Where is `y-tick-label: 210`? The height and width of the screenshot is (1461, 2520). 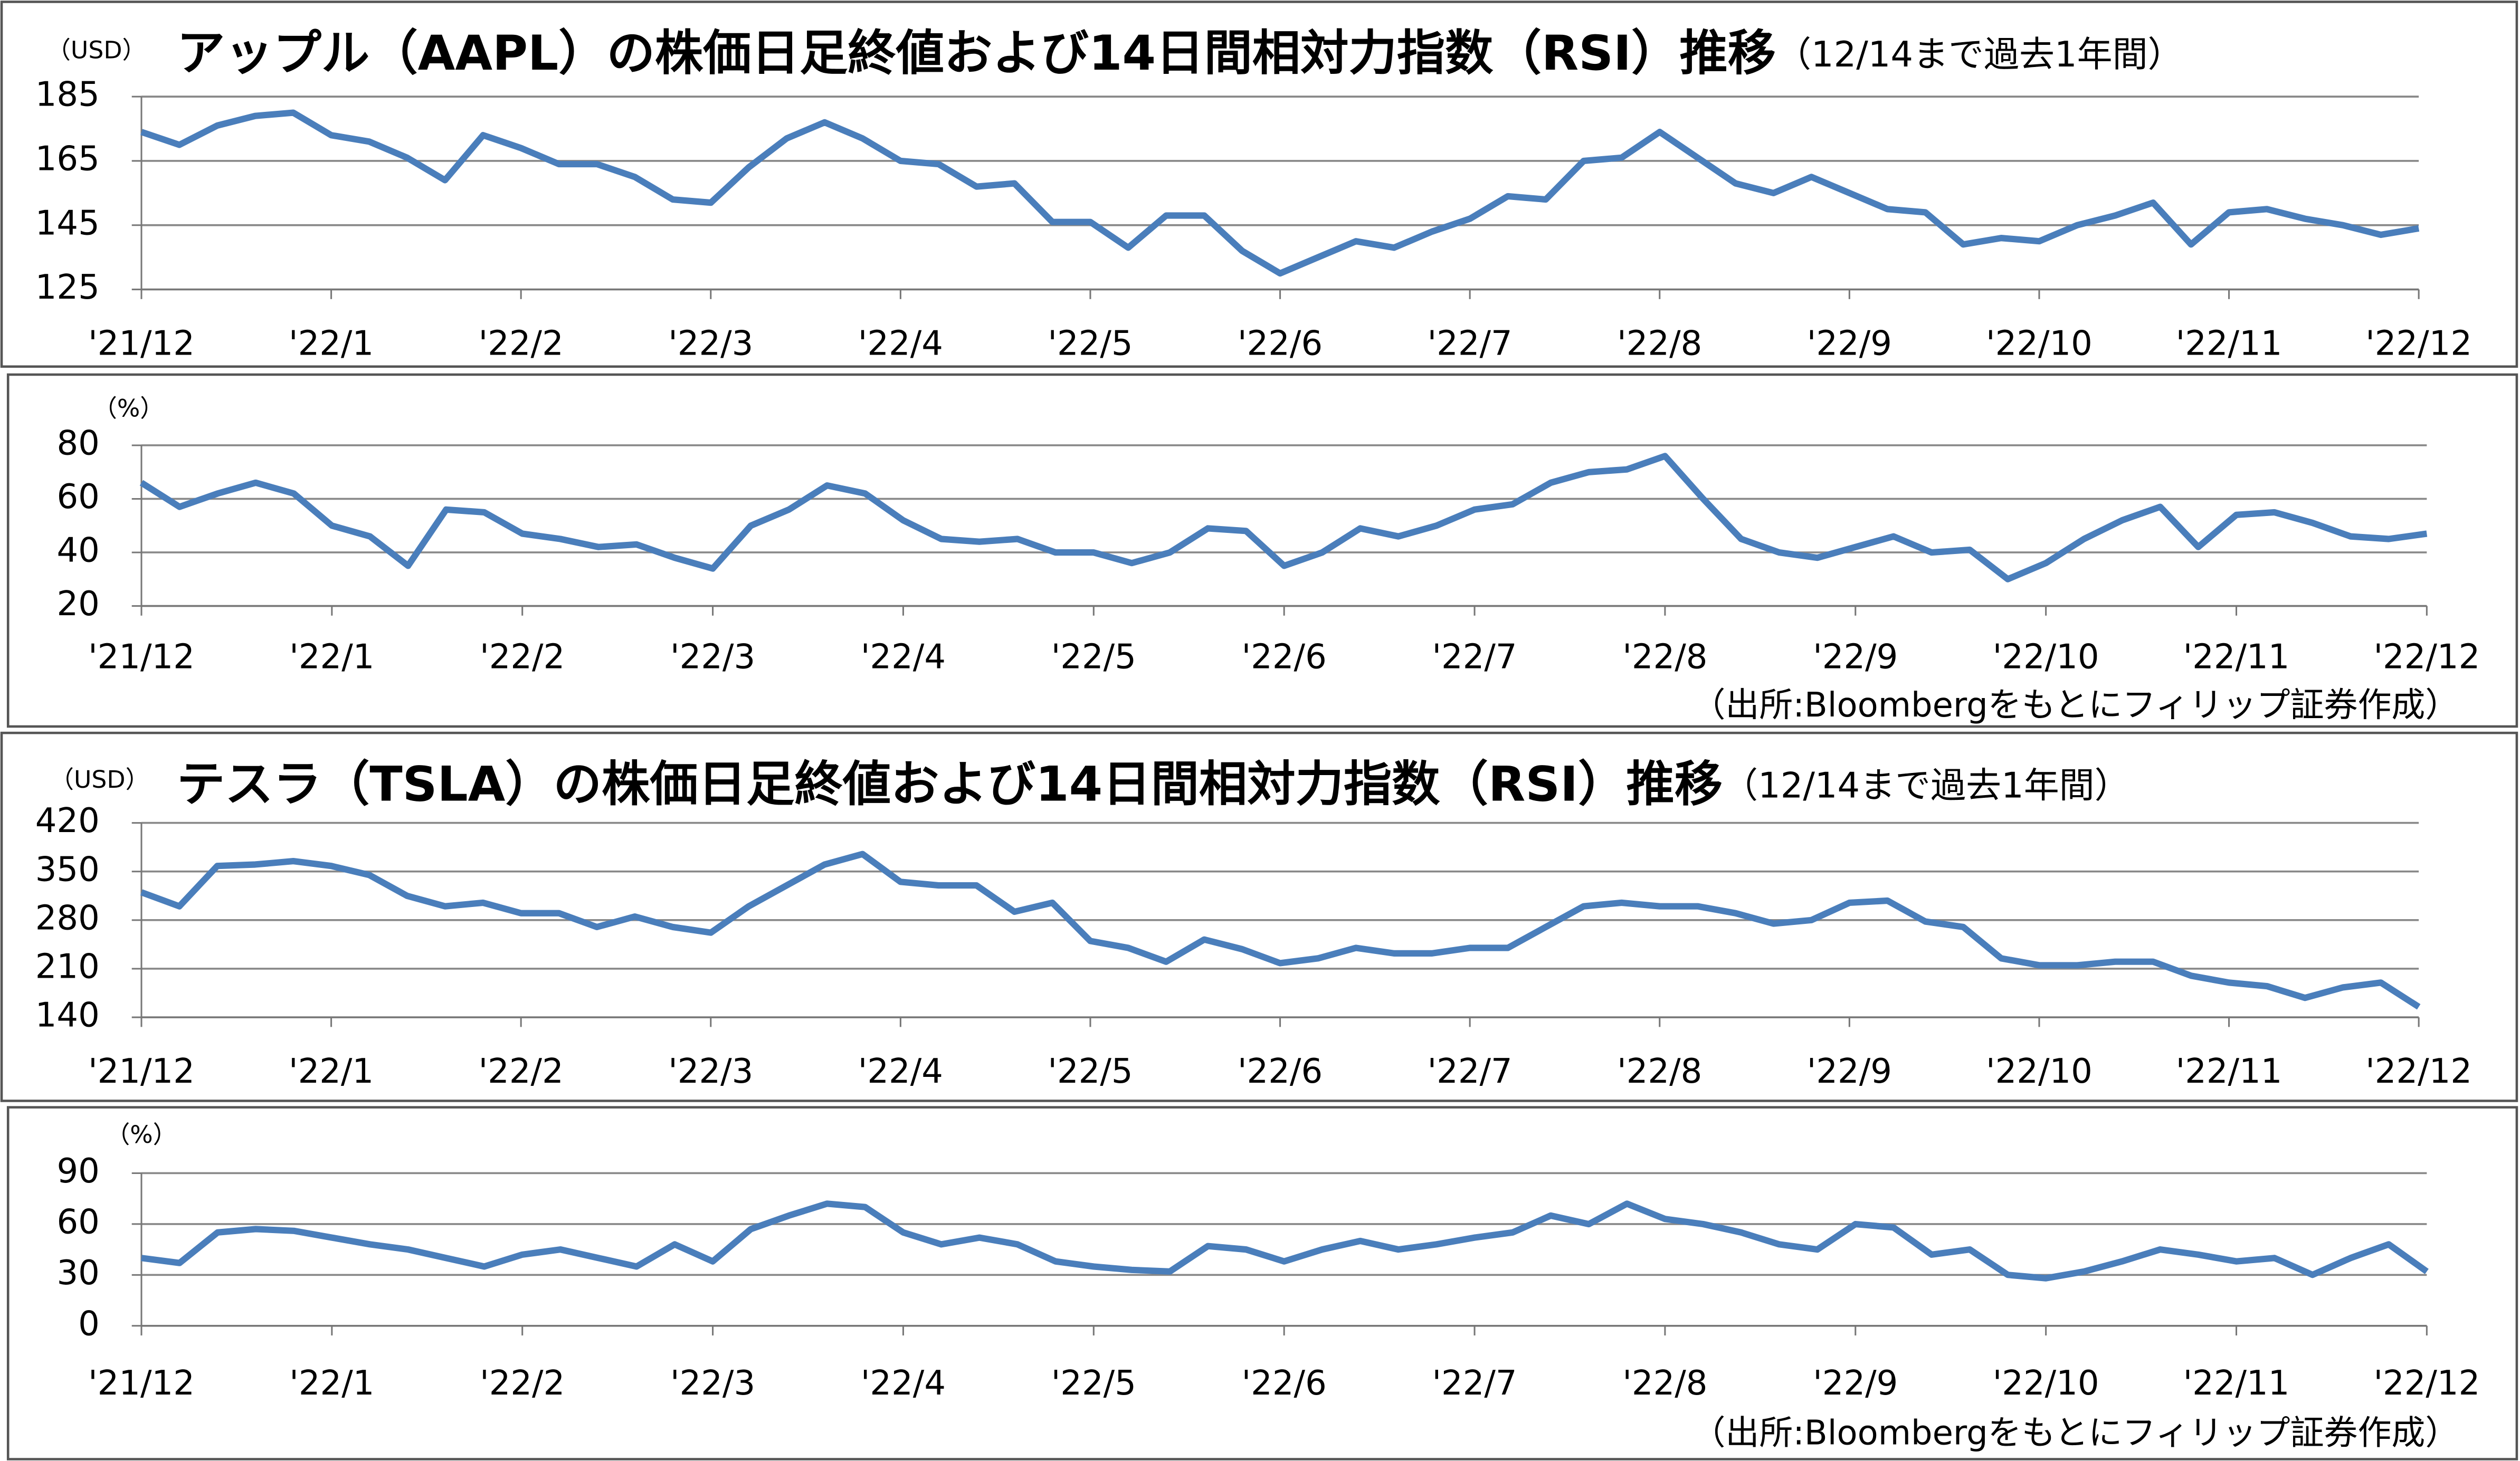 y-tick-label: 210 is located at coordinates (67, 967).